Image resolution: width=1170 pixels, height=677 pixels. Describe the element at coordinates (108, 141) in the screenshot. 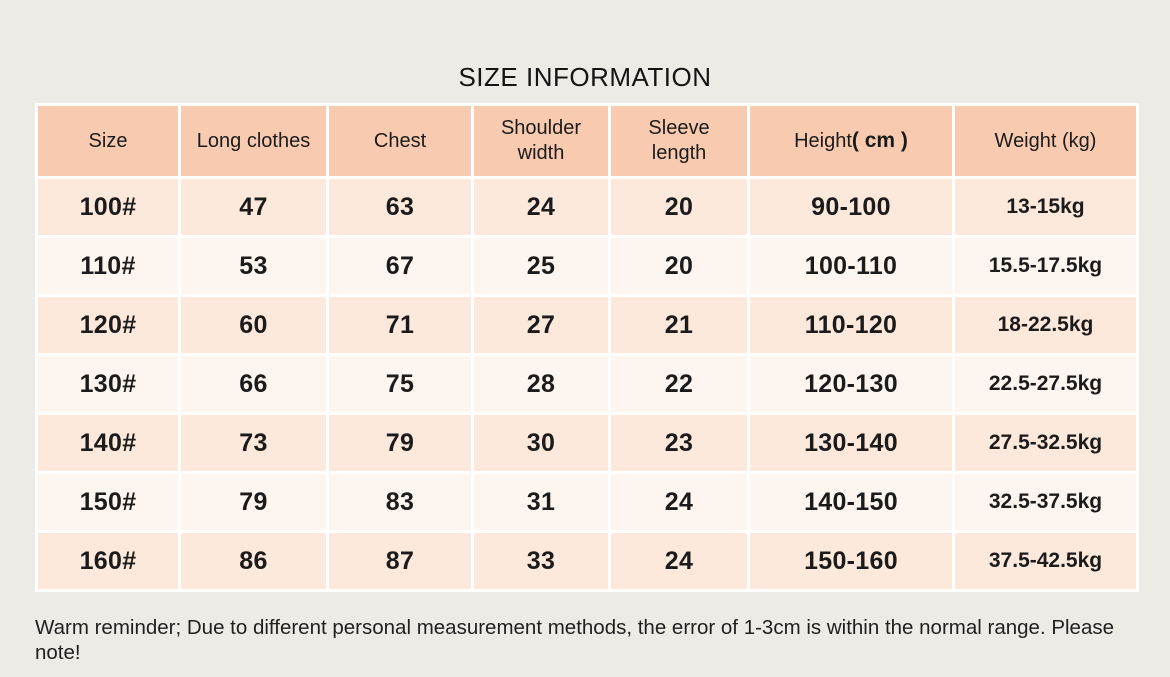

I see `header-cell-size: Size` at that location.